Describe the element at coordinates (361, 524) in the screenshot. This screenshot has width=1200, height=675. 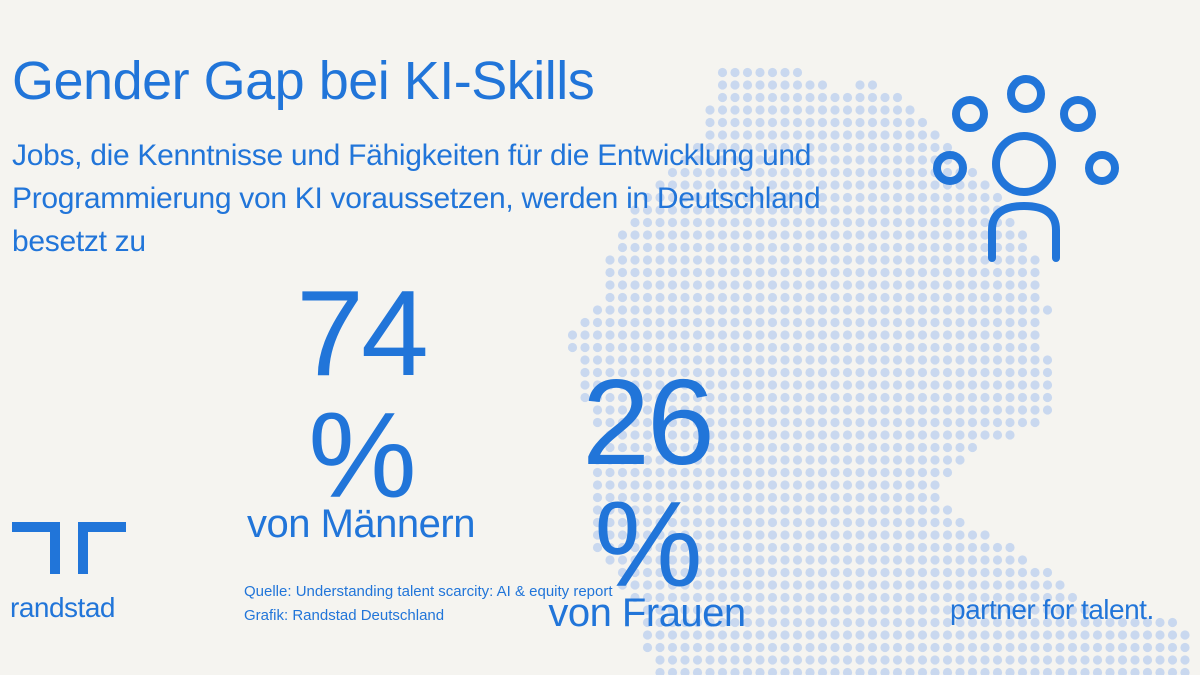
I see `stat-men-label: von Männern` at that location.